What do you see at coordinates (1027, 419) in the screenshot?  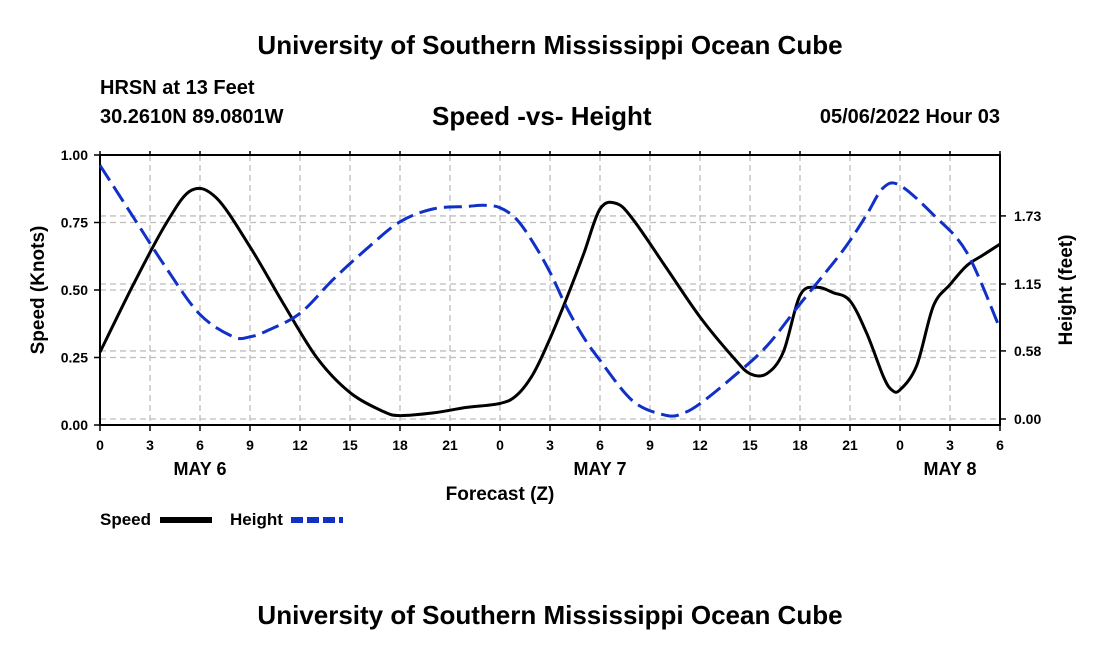 I see `y-right-tick-label: 0.00` at bounding box center [1027, 419].